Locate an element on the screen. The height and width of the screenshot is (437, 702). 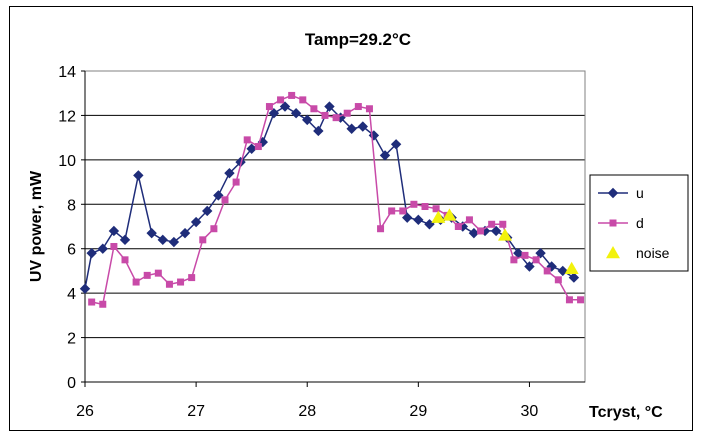
chart-title: Tamp=29.2°C is located at coordinates (358, 39).